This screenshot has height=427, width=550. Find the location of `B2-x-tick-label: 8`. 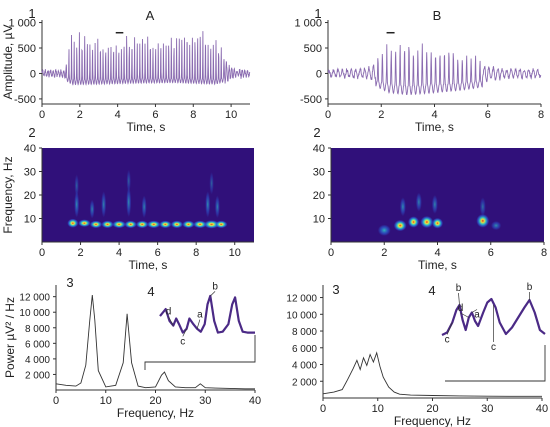

B2-x-tick-label: 8 is located at coordinates (544, 253).